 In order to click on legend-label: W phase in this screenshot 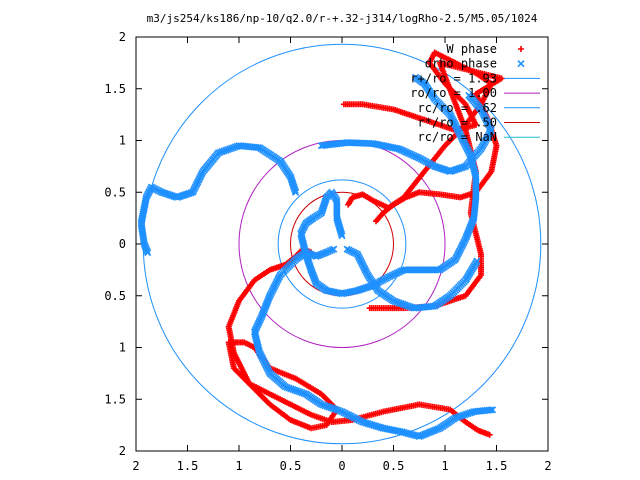, I will do `click(471, 49)`.